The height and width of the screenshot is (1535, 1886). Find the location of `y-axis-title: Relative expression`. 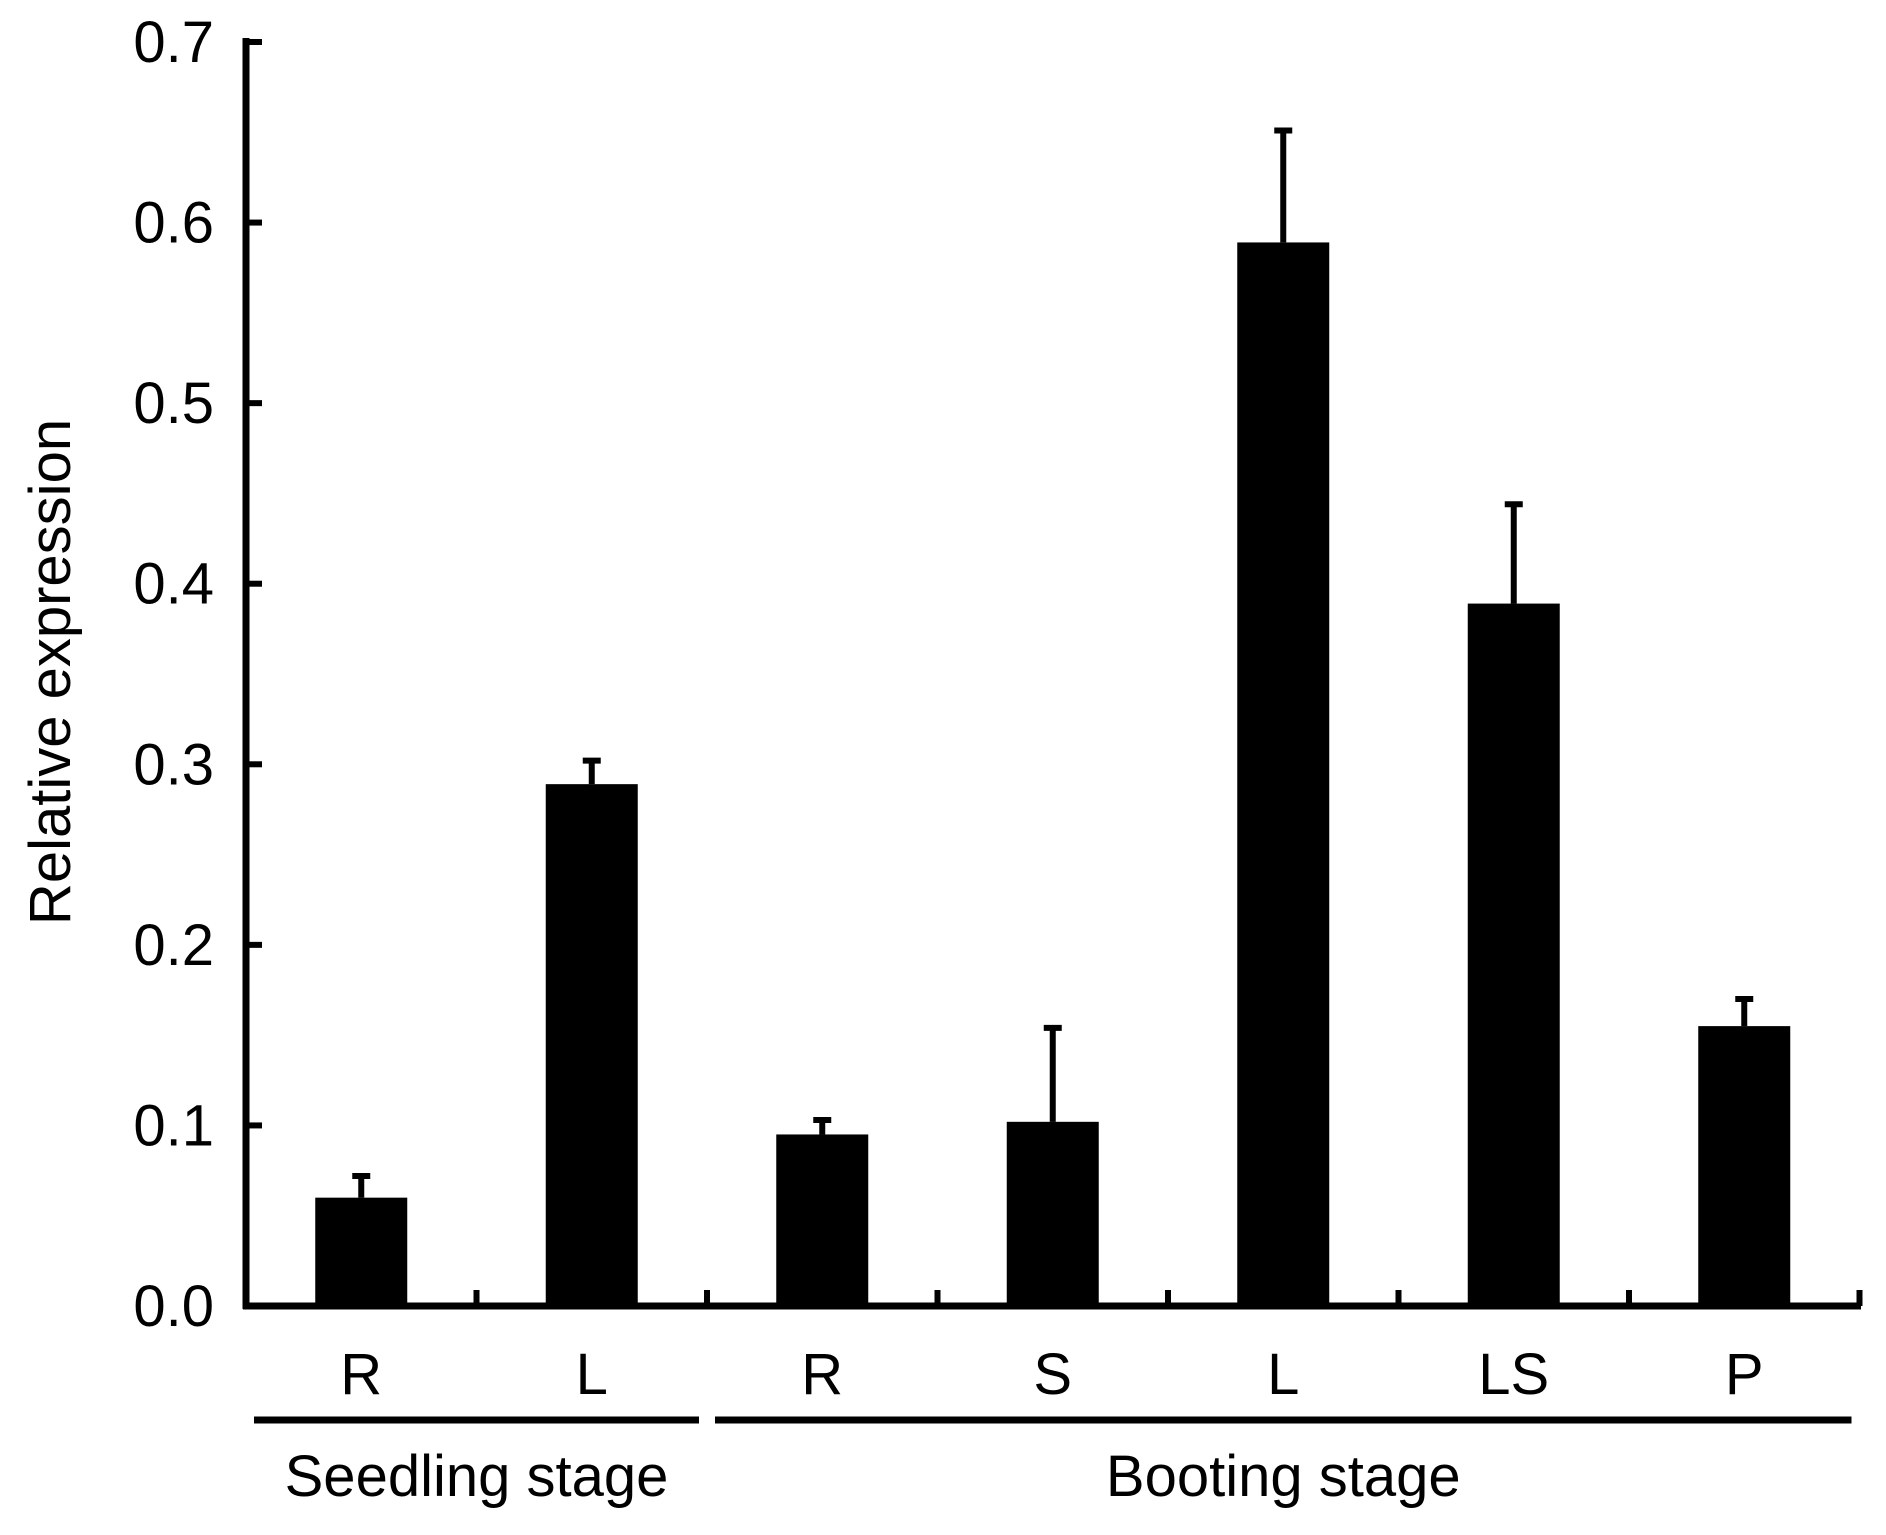

y-axis-title: Relative expression is located at coordinates (50, 672).